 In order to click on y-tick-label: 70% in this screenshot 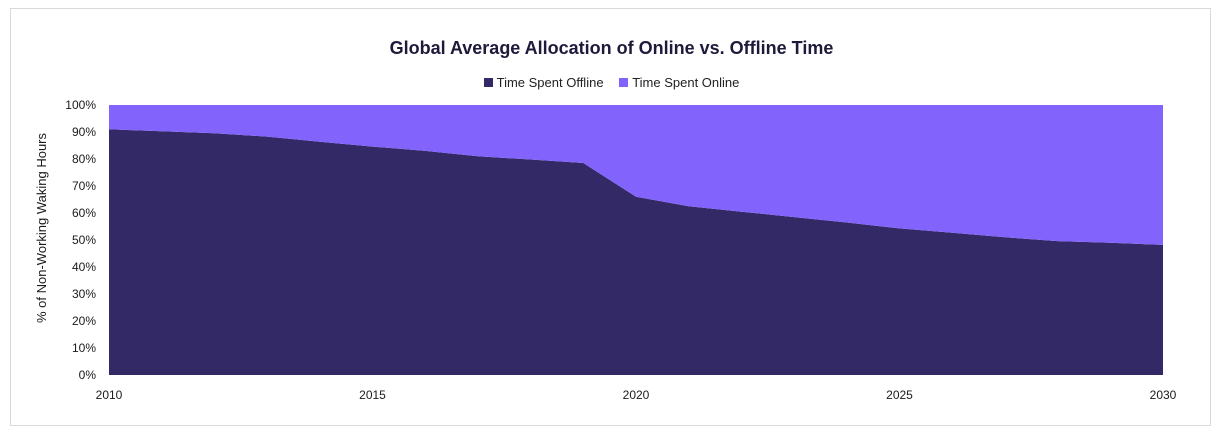, I will do `click(84, 186)`.